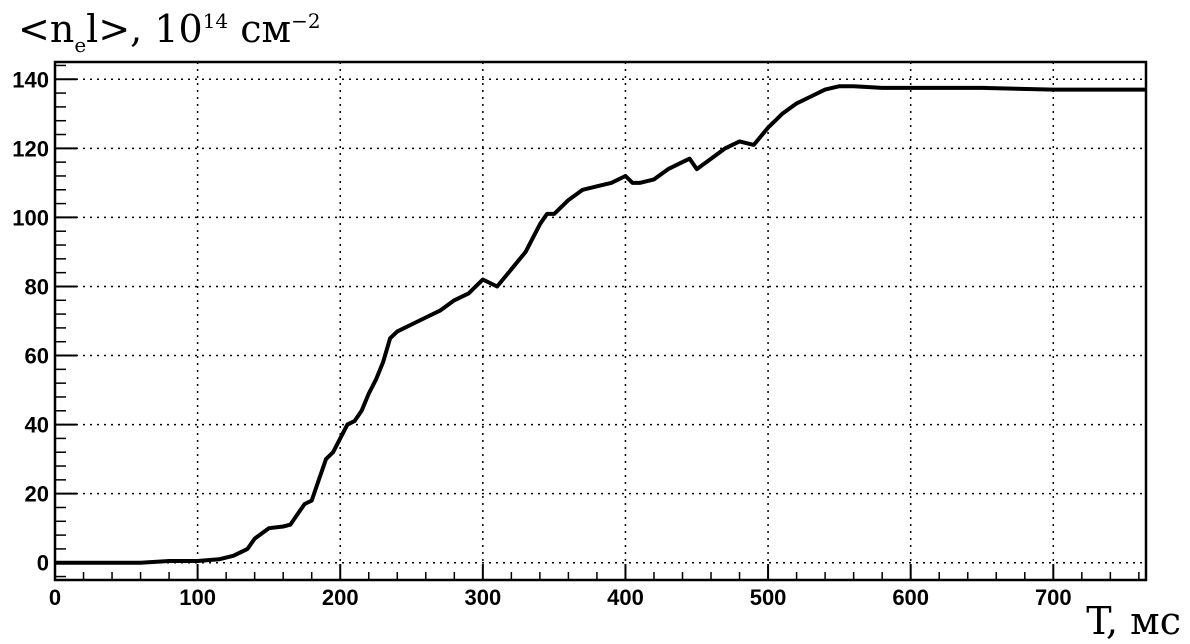  I want to click on x-tick-label: 400, so click(625, 597).